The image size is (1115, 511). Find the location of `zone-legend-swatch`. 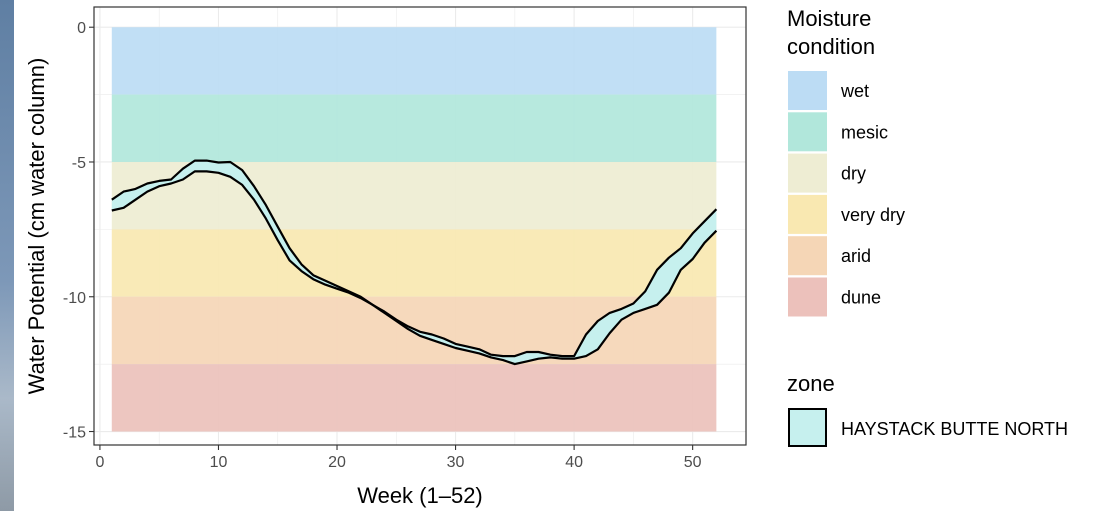

zone-legend-swatch is located at coordinates (807, 427).